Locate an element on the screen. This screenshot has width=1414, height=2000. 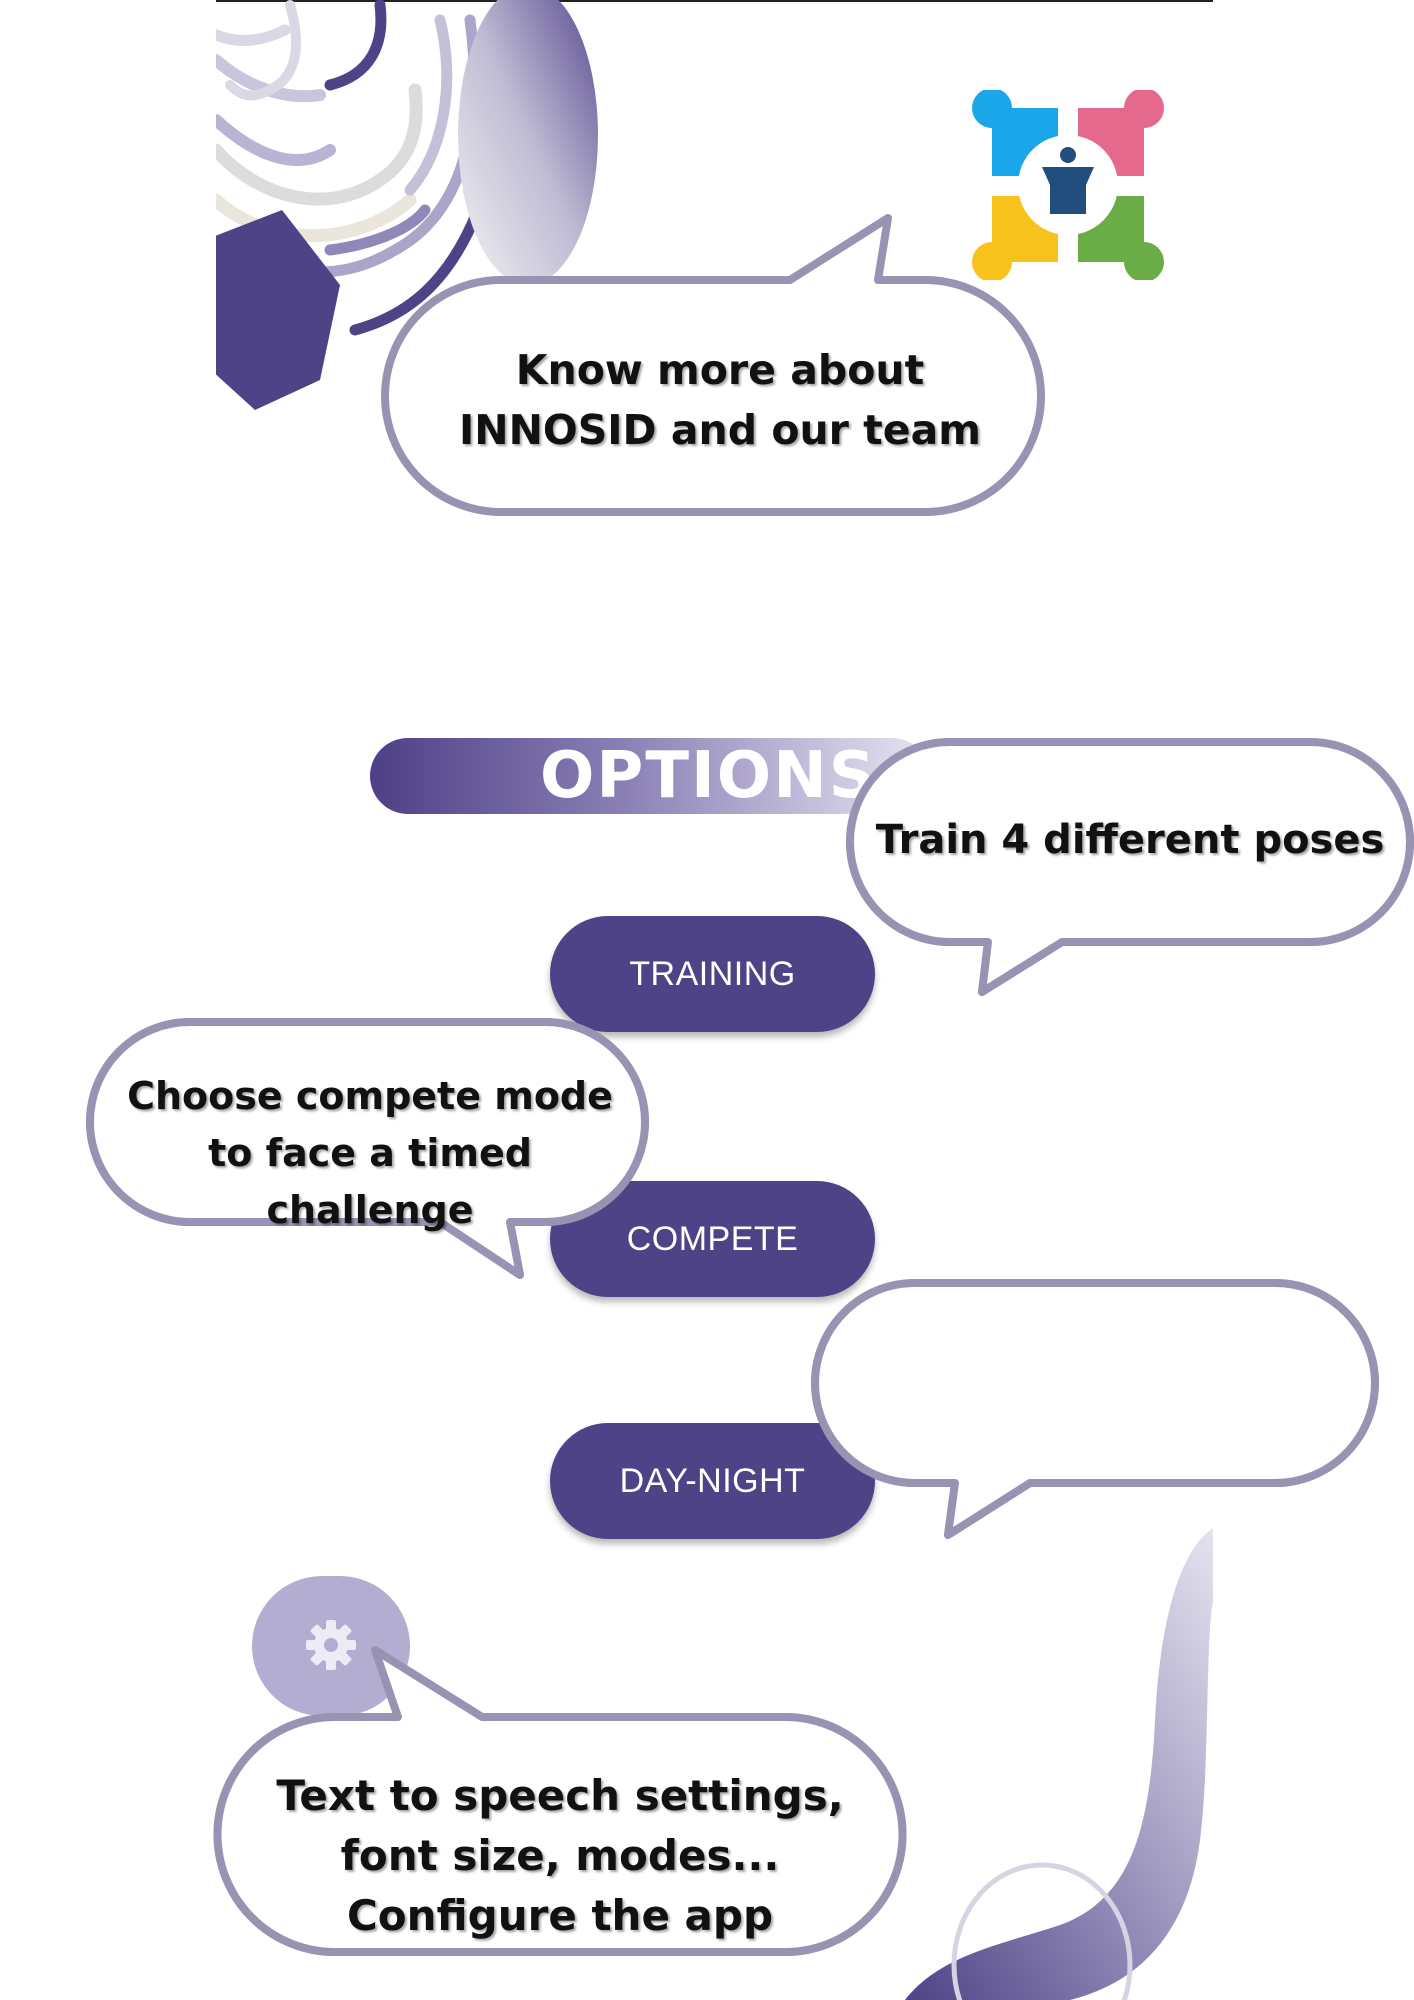
settings-tooltip-overlay is located at coordinates (560, 1801).